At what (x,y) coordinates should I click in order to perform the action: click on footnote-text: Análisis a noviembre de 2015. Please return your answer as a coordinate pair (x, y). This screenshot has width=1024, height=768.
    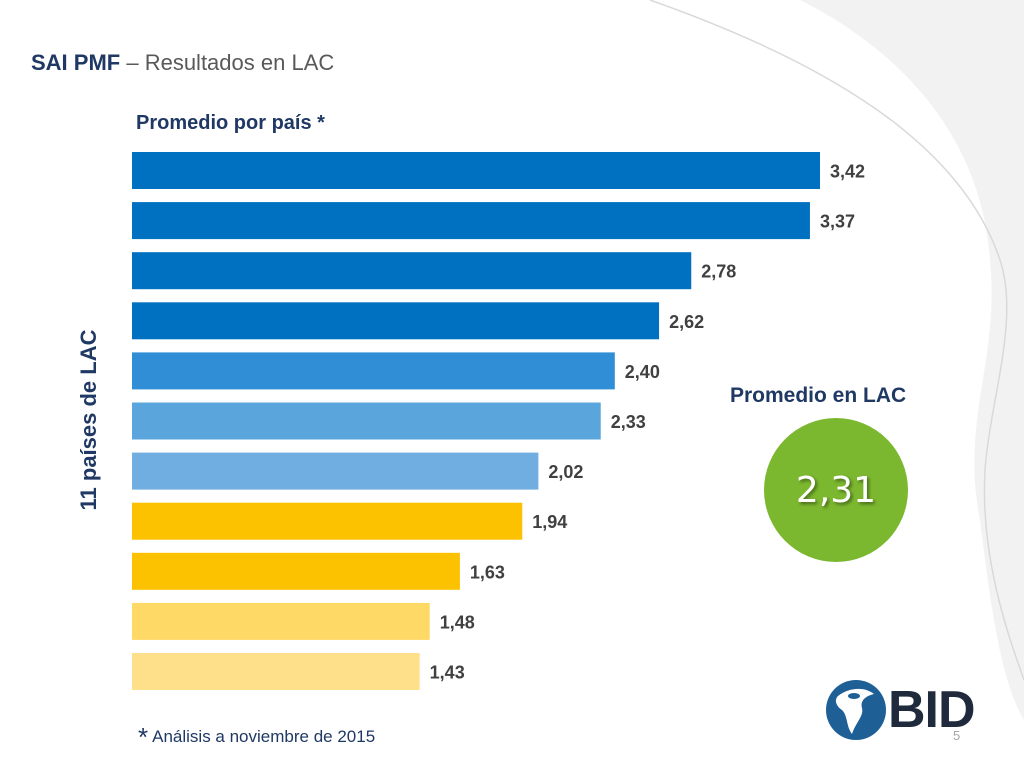
    Looking at the image, I should click on (264, 736).